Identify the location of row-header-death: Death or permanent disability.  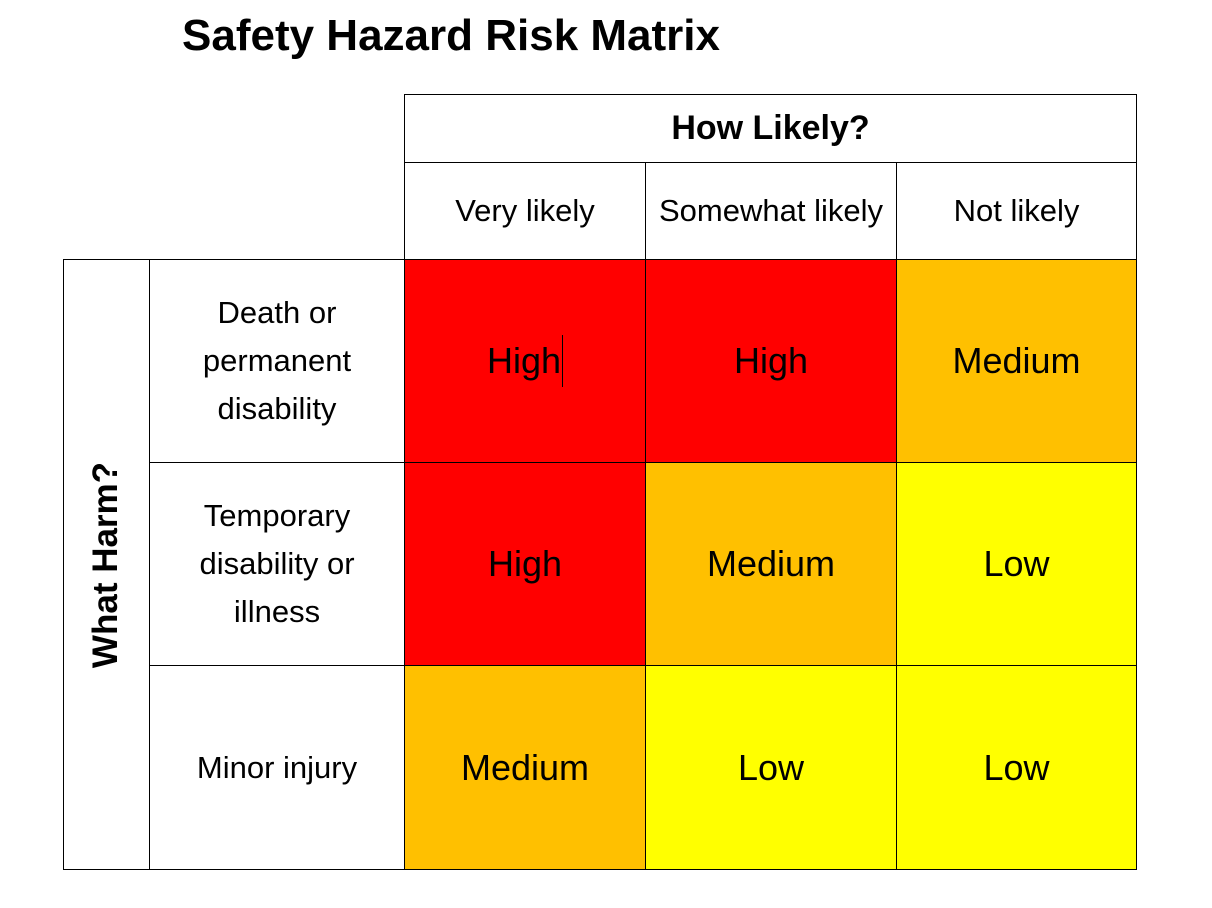
(277, 361).